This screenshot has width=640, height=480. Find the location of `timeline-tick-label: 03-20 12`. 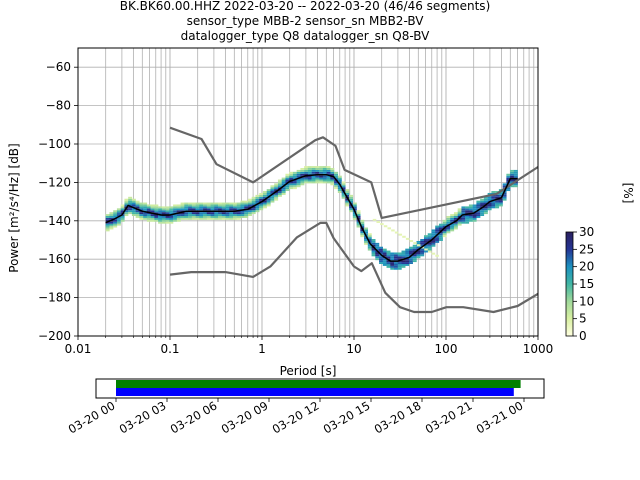

timeline-tick-label: 03-20 12 is located at coordinates (296, 417).